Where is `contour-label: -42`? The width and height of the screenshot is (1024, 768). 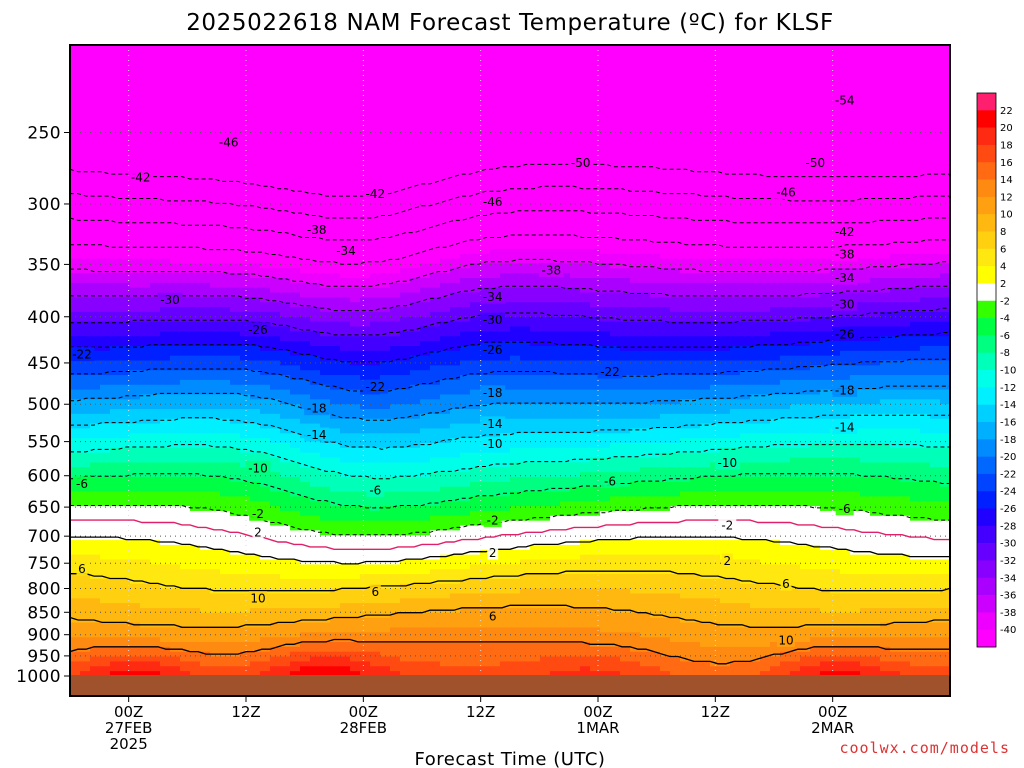 contour-label: -42 is located at coordinates (845, 232).